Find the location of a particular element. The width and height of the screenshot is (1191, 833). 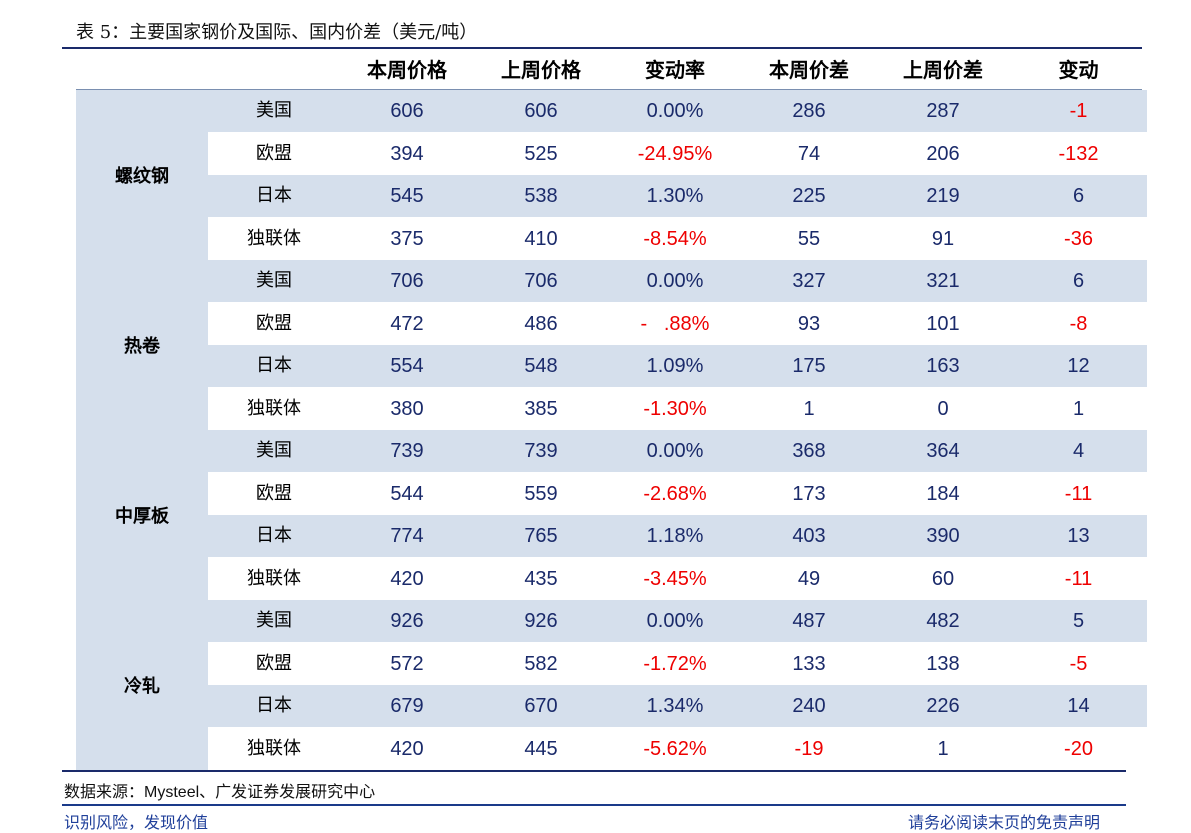

cell-change: -1 is located at coordinates (1078, 111).